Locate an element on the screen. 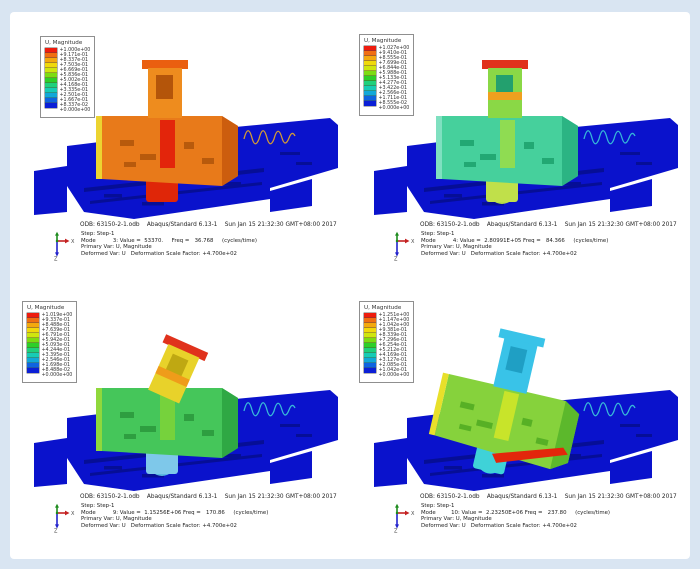 This screenshot has width=700, height=569. legend-row: +5.093e-01 is located at coordinates (49, 345).